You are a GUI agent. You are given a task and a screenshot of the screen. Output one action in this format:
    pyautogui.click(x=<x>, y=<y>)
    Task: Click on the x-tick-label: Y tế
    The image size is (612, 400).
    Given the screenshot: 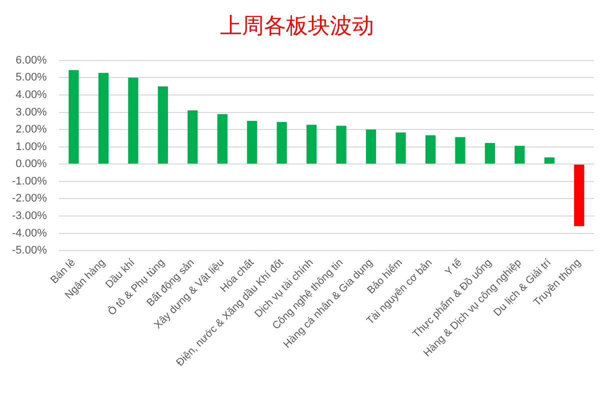 What is the action you would take?
    pyautogui.click(x=453, y=267)
    